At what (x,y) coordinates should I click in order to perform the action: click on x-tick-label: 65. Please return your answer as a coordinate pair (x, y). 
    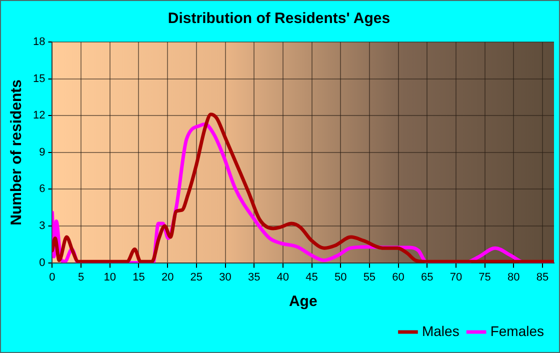
    Looking at the image, I should click on (427, 277).